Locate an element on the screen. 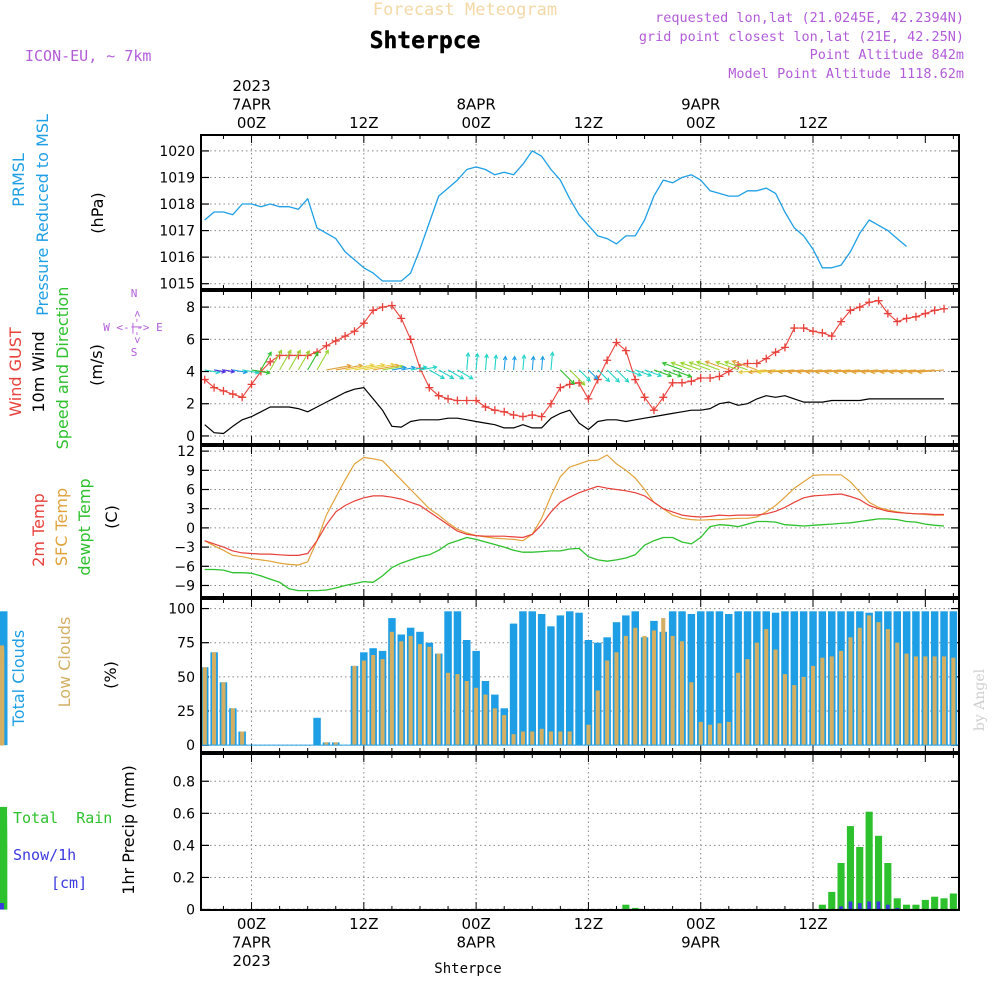 The image size is (1000, 1000). y-tick-label: 12 is located at coordinates (186, 452).